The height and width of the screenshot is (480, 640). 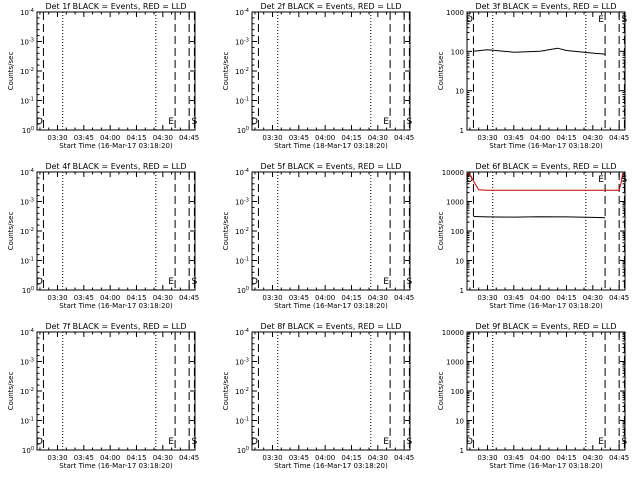 I want to click on panel-title: Det 9f BLACK = Events, RED = LLD, so click(x=545, y=326).